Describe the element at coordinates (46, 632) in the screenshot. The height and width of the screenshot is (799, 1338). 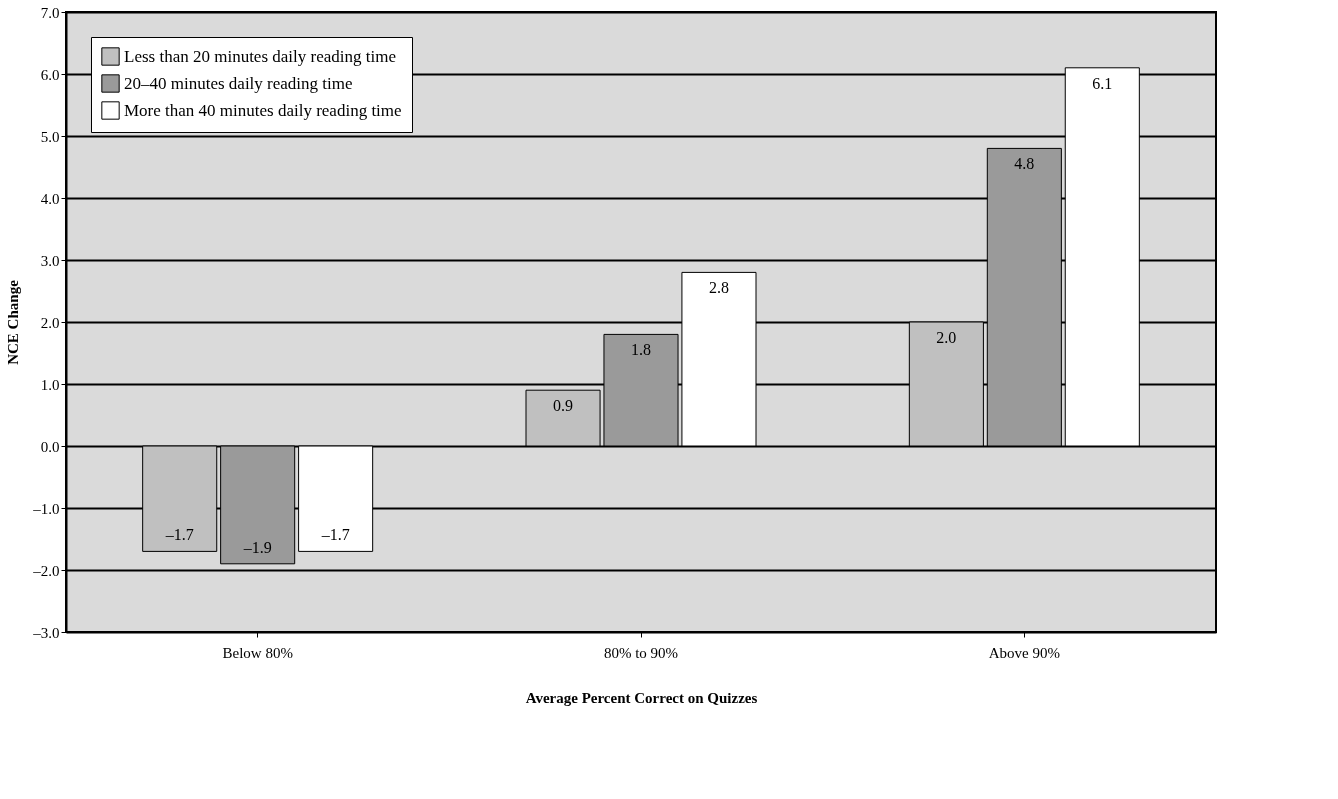
I see `y-tick-label: –3.0` at that location.